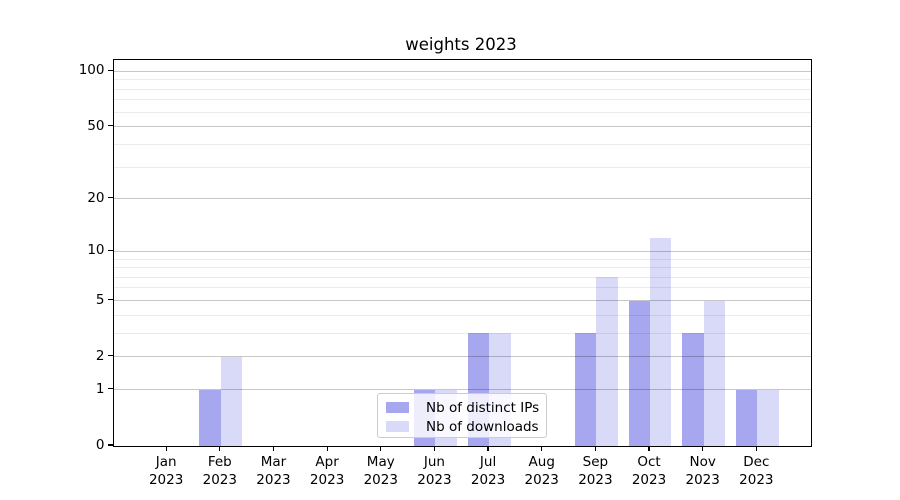 The width and height of the screenshot is (900, 500). I want to click on x-tick-label: May 2023, so click(380, 471).